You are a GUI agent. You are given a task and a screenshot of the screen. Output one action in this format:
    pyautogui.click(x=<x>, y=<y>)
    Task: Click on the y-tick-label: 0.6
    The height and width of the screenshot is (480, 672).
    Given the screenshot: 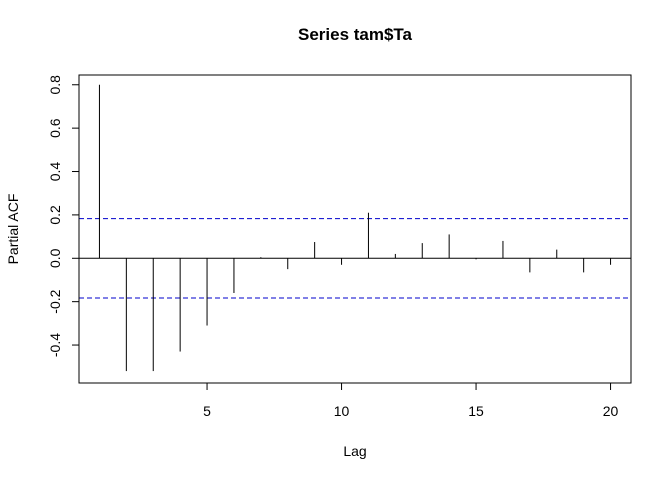 What is the action you would take?
    pyautogui.click(x=55, y=128)
    